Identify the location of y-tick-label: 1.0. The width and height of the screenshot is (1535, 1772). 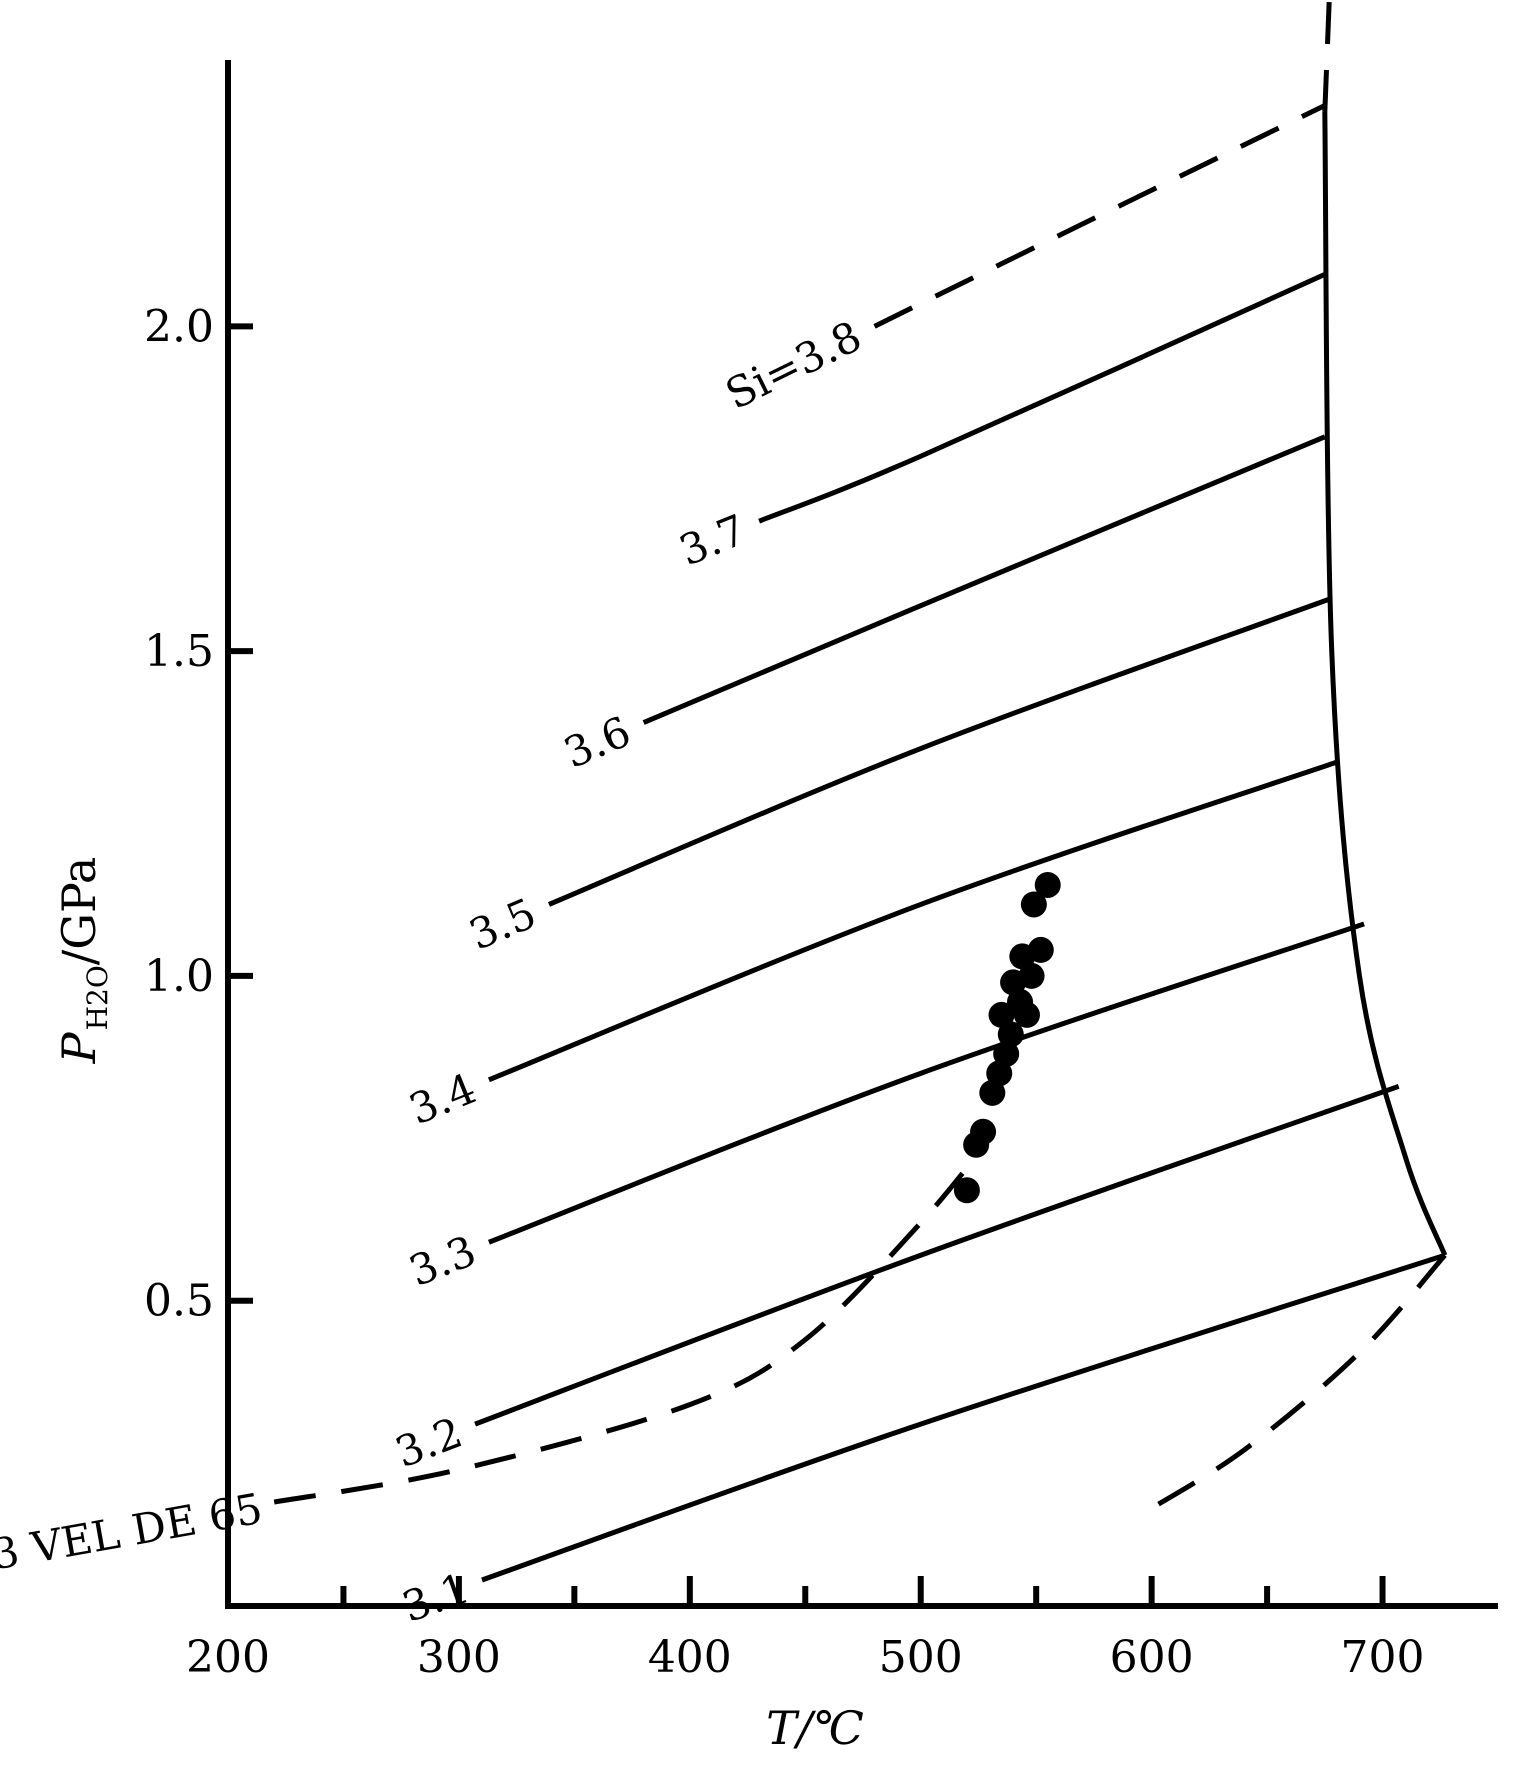
(179, 976).